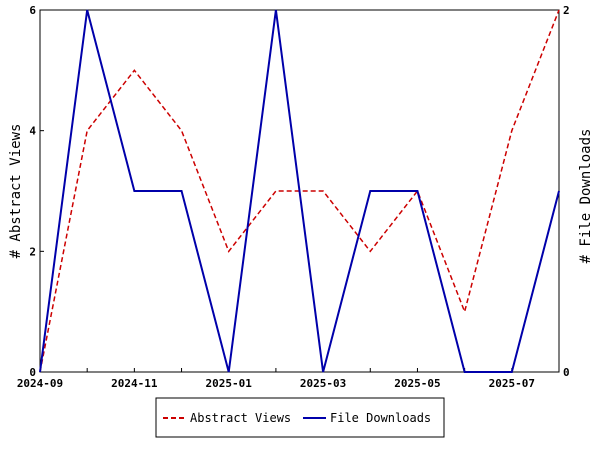  I want to click on legend-label-abstract-views: Abstract Views, so click(240, 418).